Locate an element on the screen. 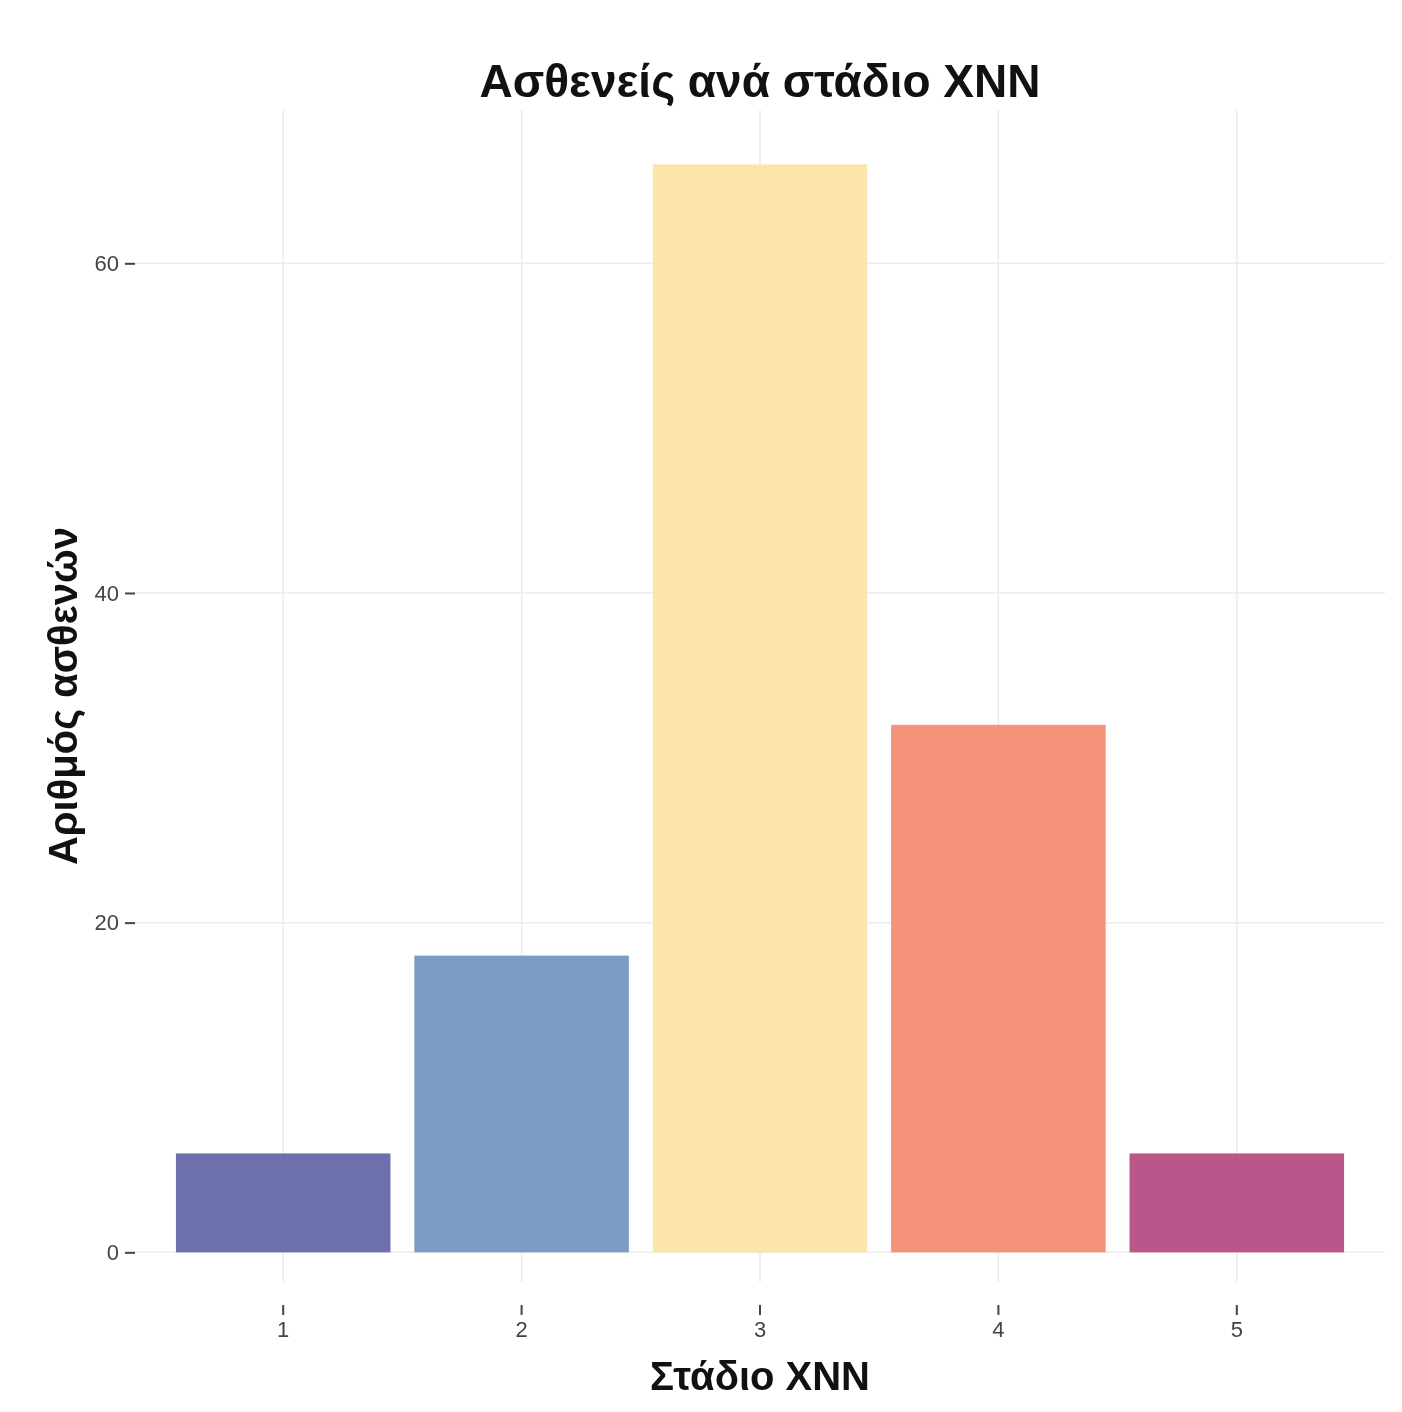 The height and width of the screenshot is (1412, 1402). y-tick-label: 0 is located at coordinates (112, 1252).